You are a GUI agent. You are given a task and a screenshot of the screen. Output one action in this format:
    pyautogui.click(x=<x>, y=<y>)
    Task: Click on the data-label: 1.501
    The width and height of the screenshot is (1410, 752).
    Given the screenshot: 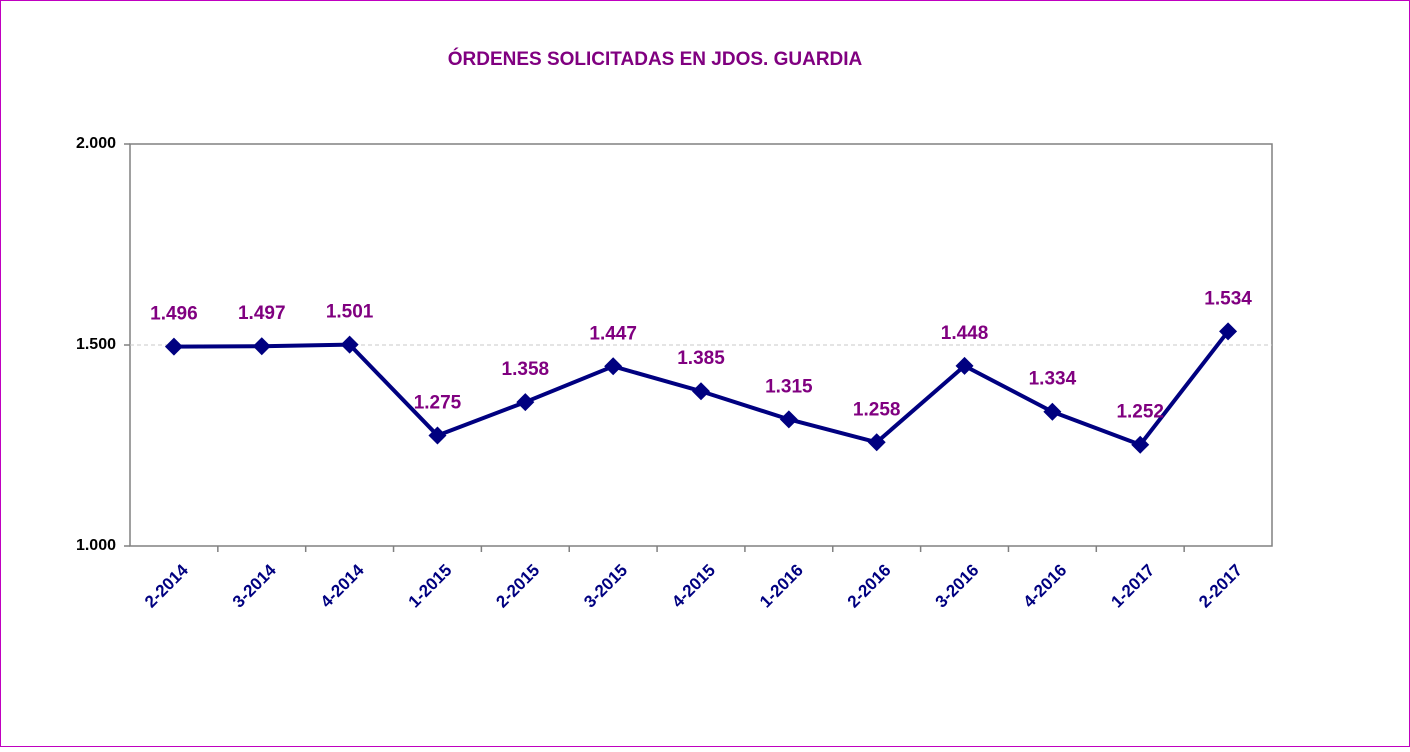 What is the action you would take?
    pyautogui.click(x=350, y=312)
    